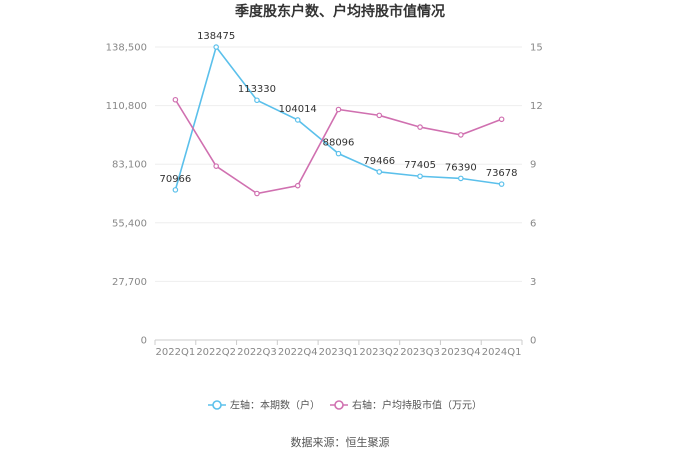 Image resolution: width=680 pixels, height=460 pixels. What do you see at coordinates (533, 341) in the screenshot?
I see `right-tick-label: 0` at bounding box center [533, 341].